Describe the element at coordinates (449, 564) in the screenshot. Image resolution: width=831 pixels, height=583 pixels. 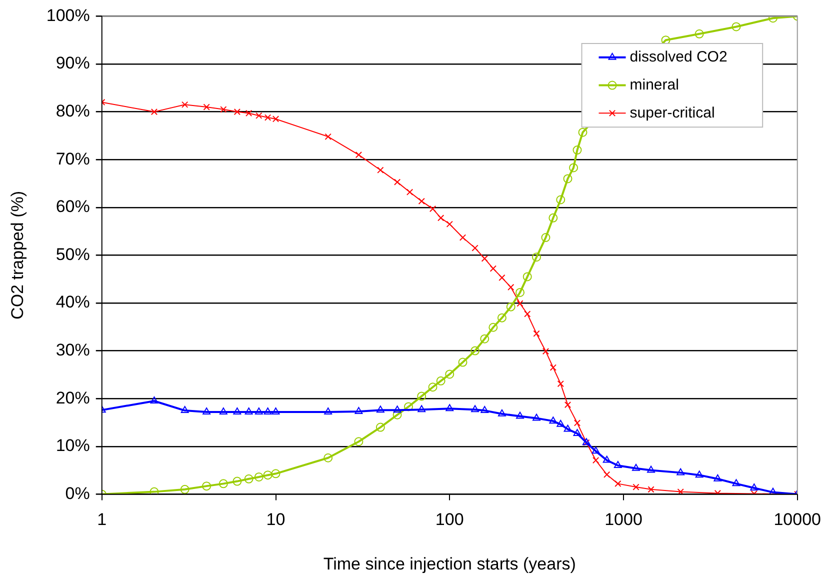
I see `x-axis-title: Time since injection starts (years)` at that location.